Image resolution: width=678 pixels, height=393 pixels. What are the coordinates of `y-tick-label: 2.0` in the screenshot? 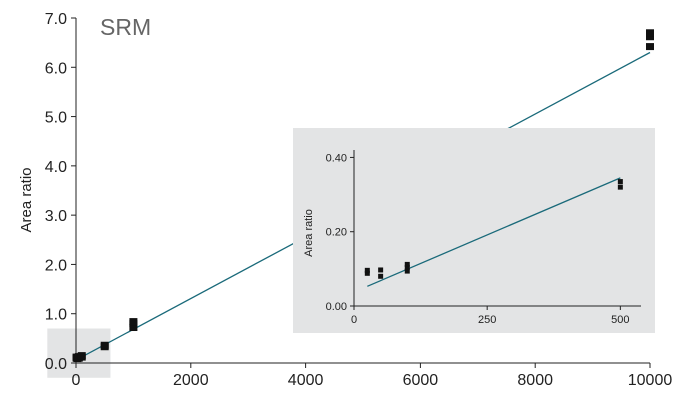 It's located at (56, 265).